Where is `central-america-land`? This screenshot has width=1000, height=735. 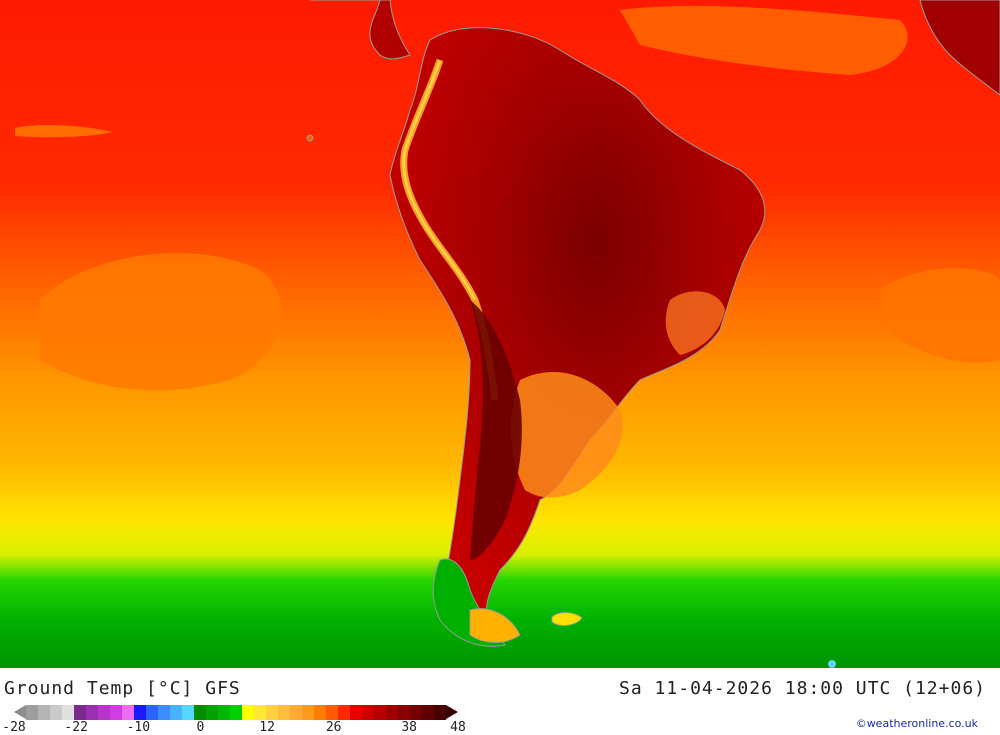
central-america-land is located at coordinates (360, 30).